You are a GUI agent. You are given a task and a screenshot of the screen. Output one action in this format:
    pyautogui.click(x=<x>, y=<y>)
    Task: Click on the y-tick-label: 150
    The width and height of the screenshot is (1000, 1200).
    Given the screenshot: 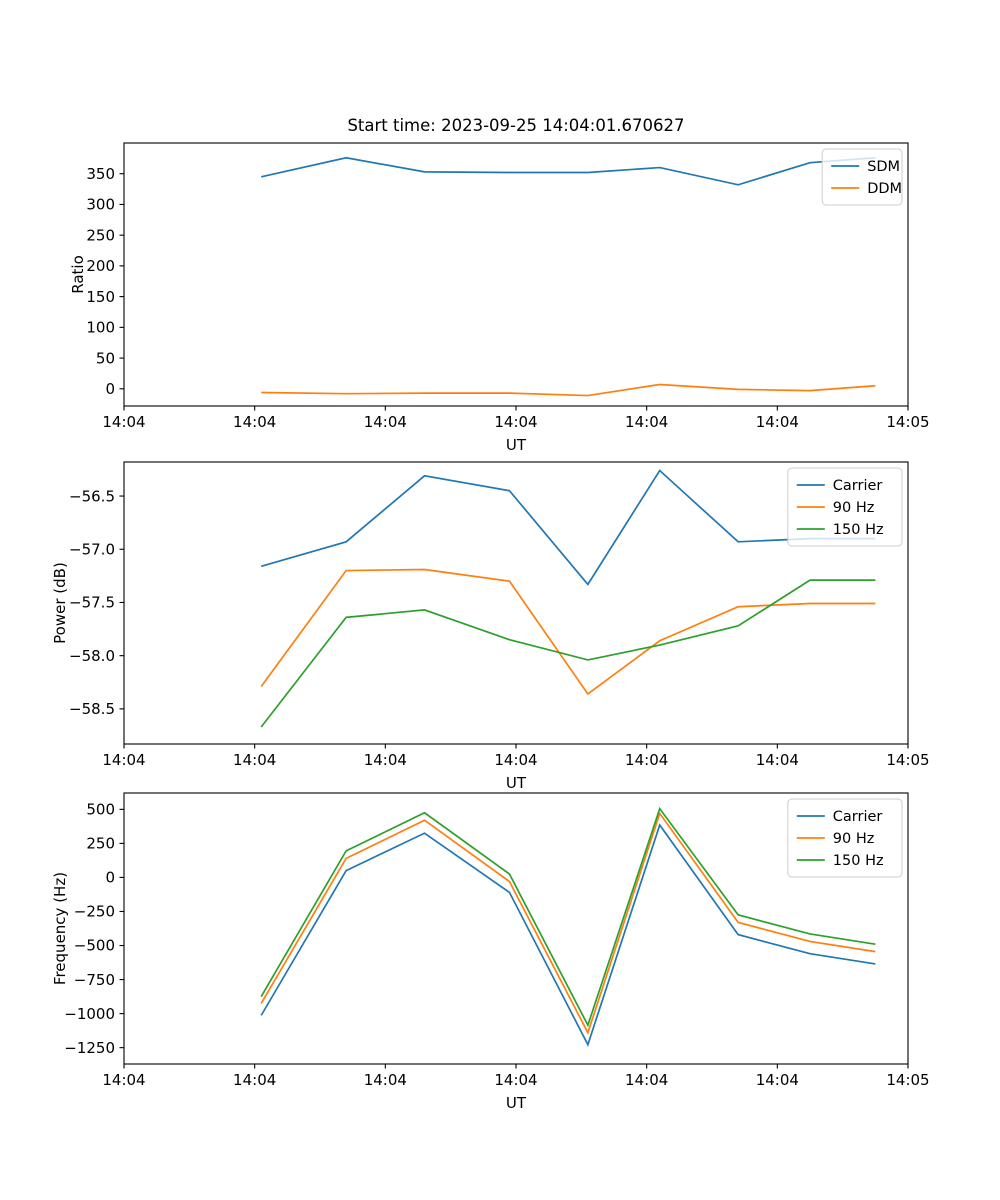 What is the action you would take?
    pyautogui.click(x=100, y=297)
    